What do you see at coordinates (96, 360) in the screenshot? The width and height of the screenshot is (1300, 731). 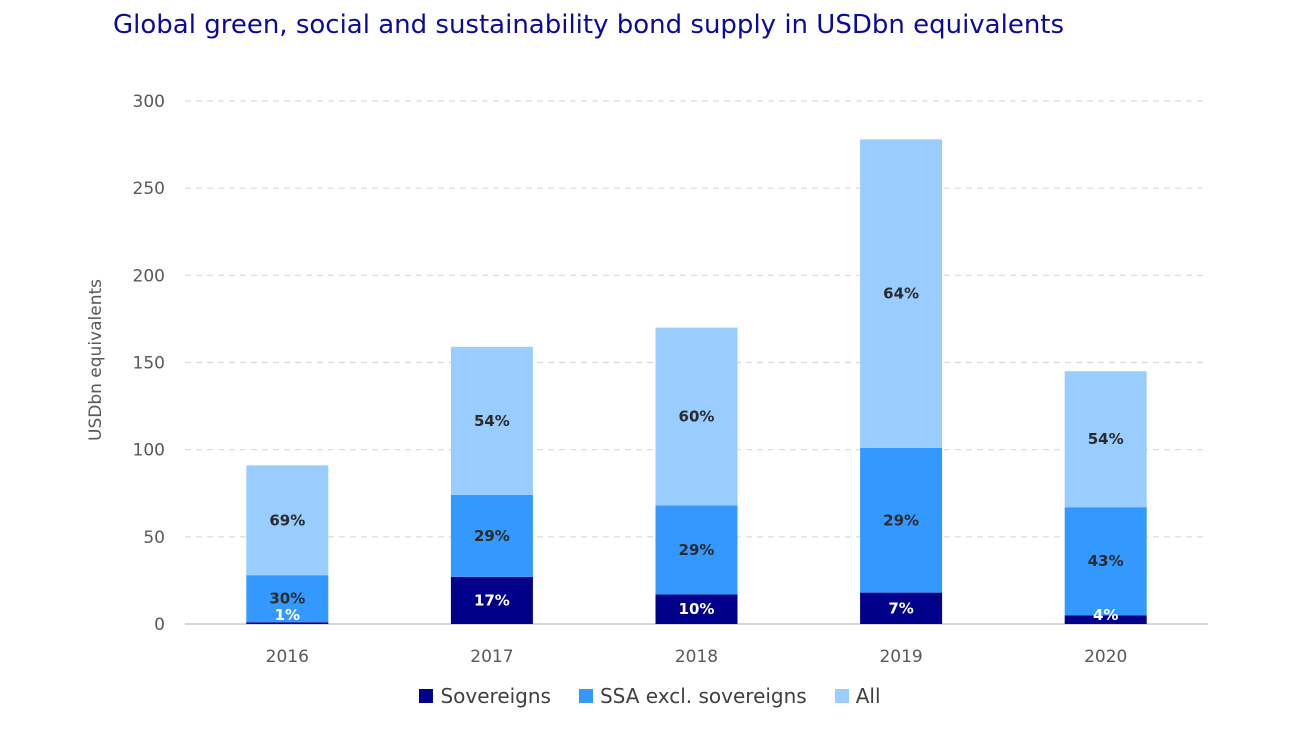 I see `y-axis-title: USDbn equivalents` at bounding box center [96, 360].